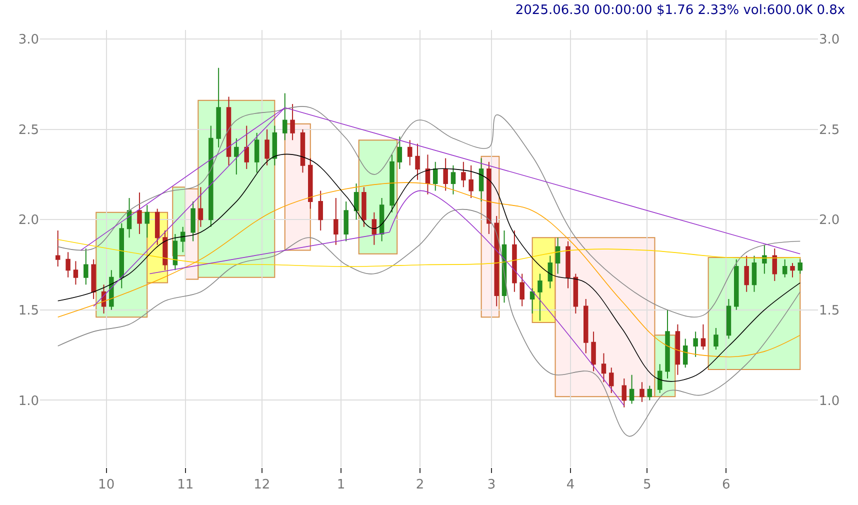  What do you see at coordinates (726, 485) in the screenshot?
I see `x-tick-label: 6` at bounding box center [726, 485].